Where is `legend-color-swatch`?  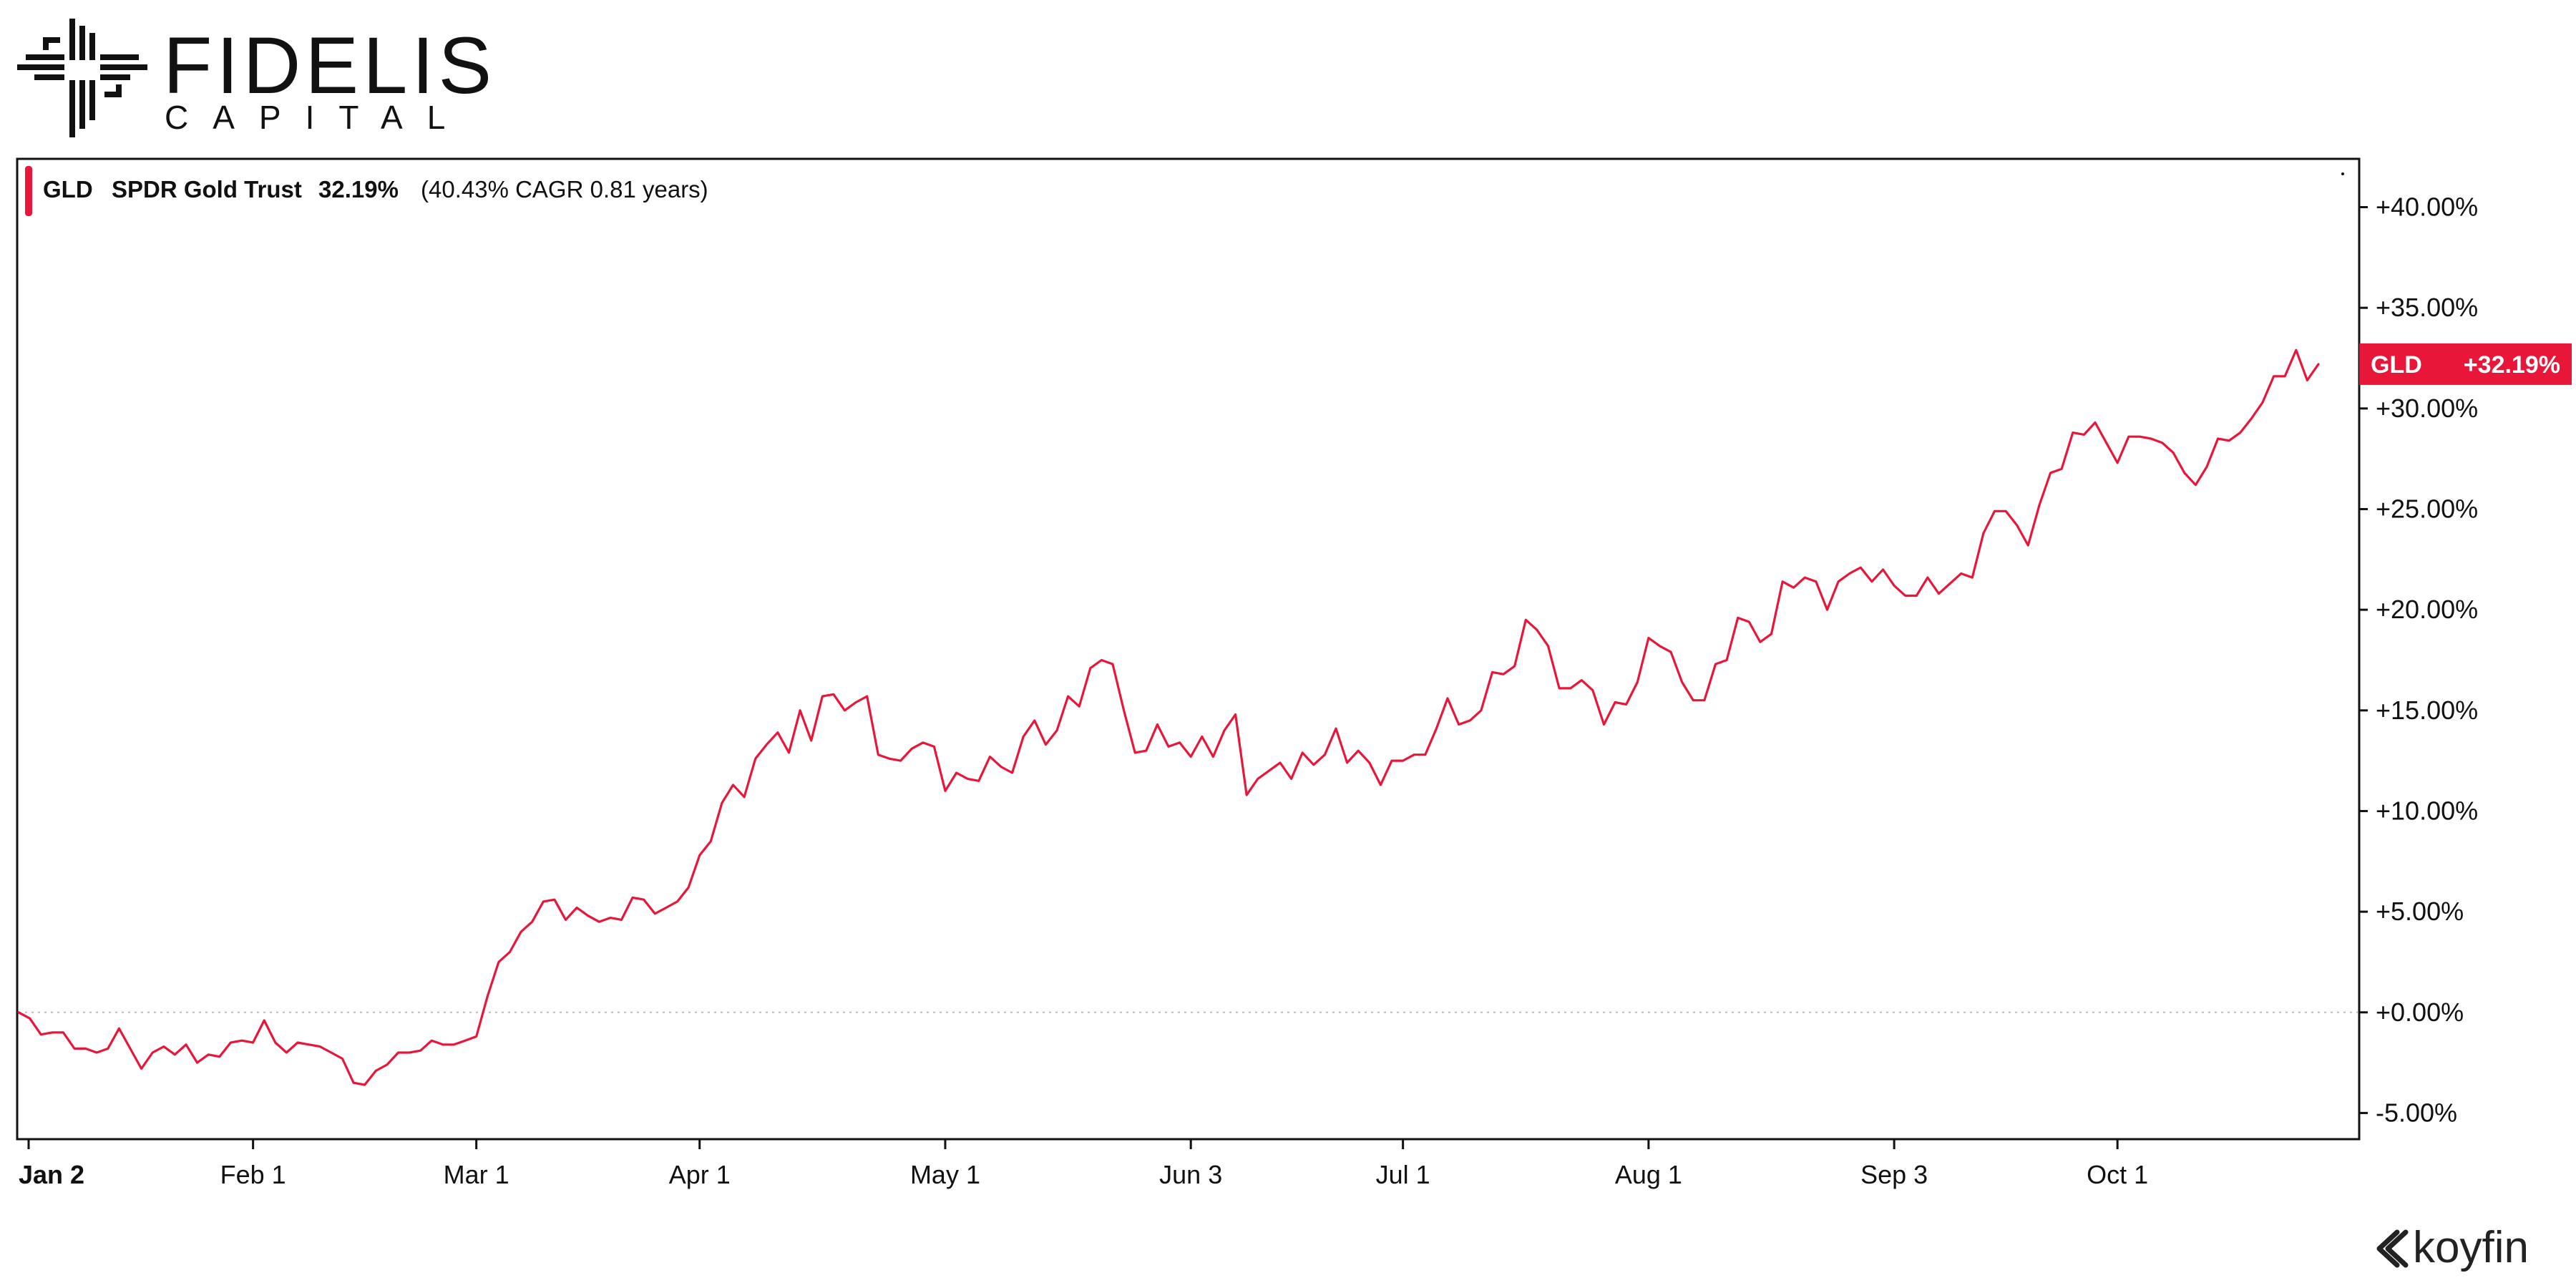
legend-color-swatch is located at coordinates (28, 191).